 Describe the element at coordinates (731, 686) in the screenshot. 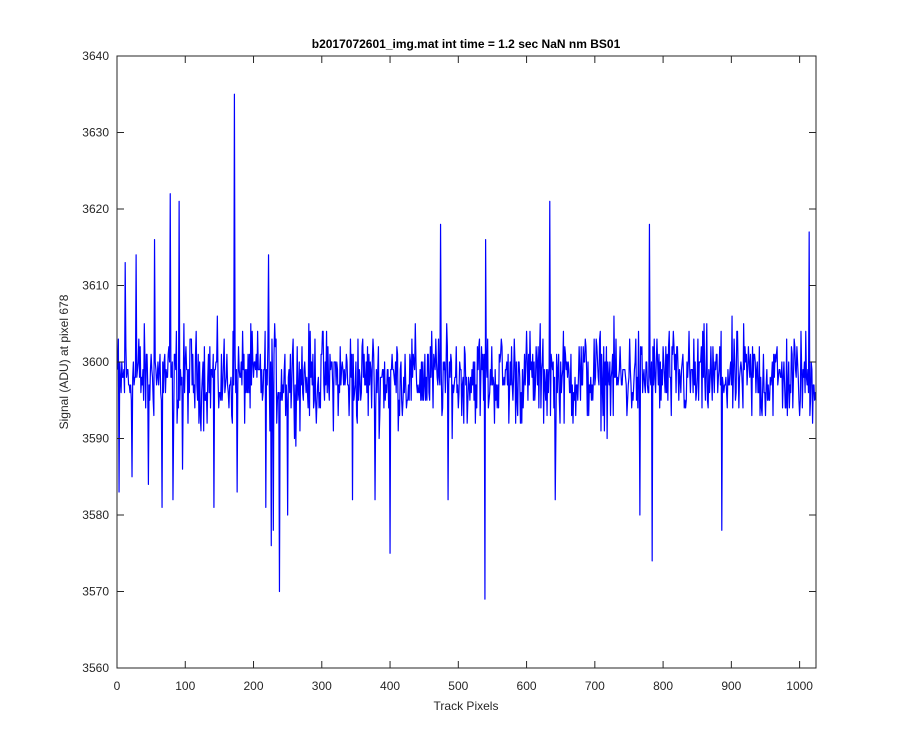

I see `x-tick-label: 900` at that location.